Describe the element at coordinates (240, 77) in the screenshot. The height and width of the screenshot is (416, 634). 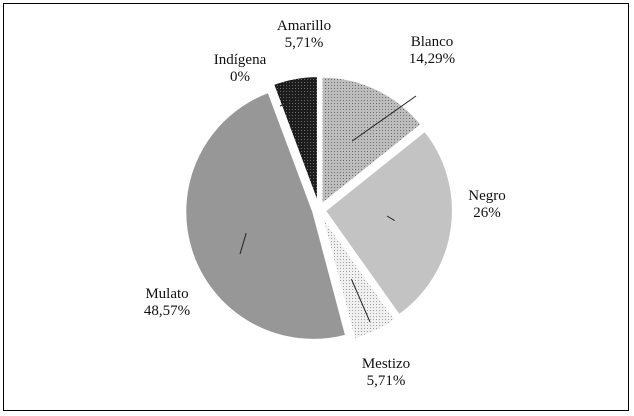
I see `value-indigena: 0%` at that location.